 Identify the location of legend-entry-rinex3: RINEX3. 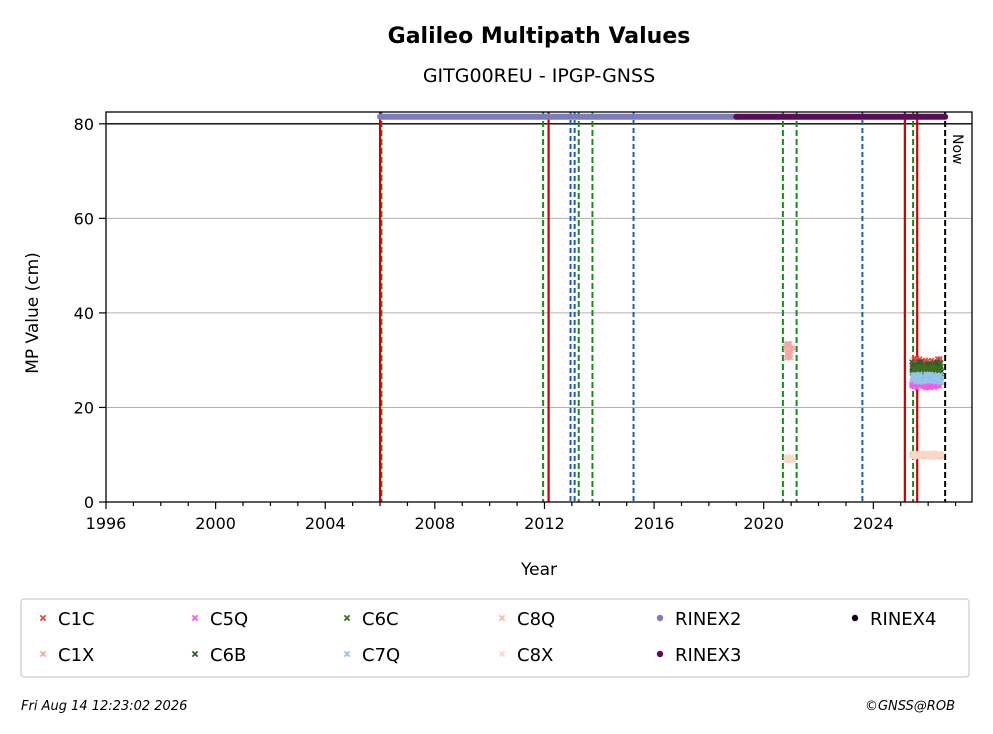
(698, 655).